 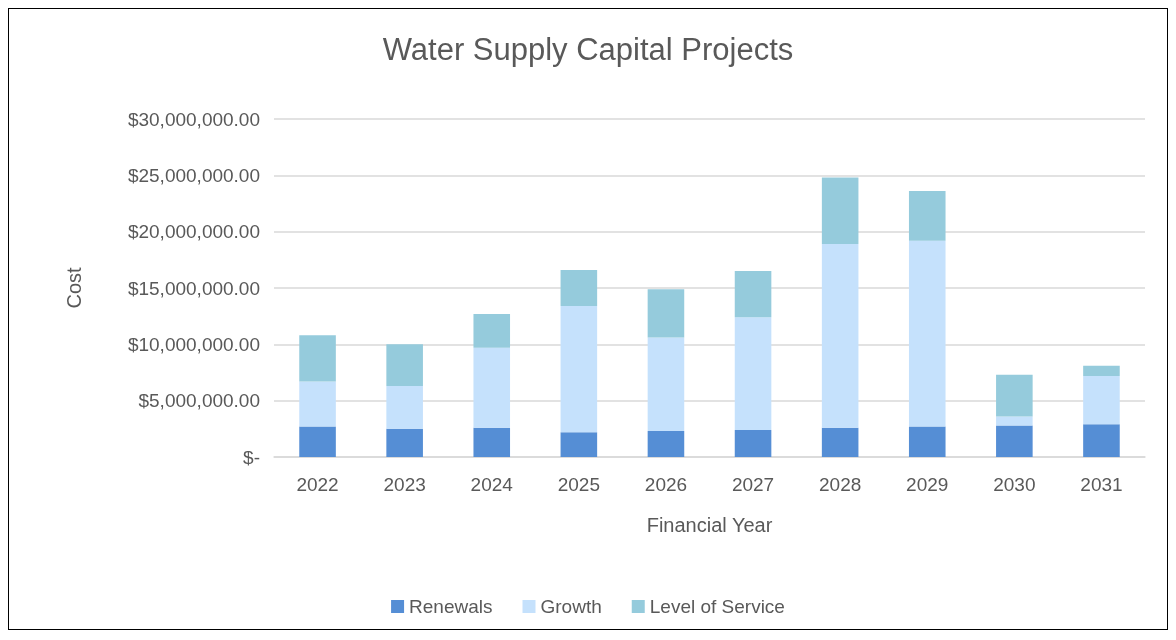 What do you see at coordinates (717, 606) in the screenshot?
I see `legend-label: Level of Service` at bounding box center [717, 606].